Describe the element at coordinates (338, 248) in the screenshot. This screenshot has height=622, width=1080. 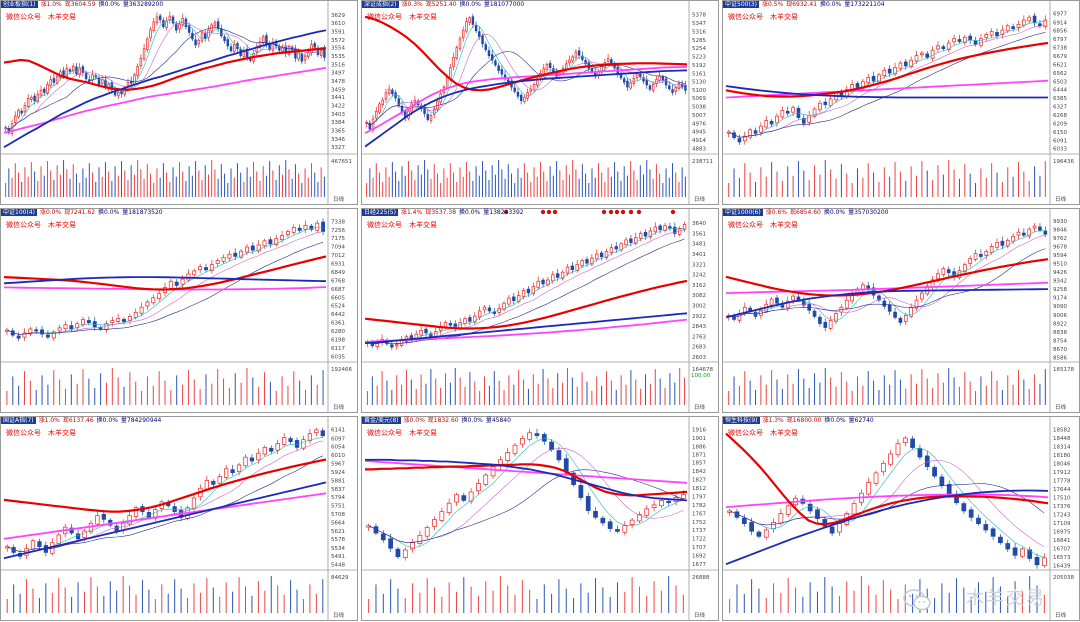
I see `y-tick-label: 7094` at that location.